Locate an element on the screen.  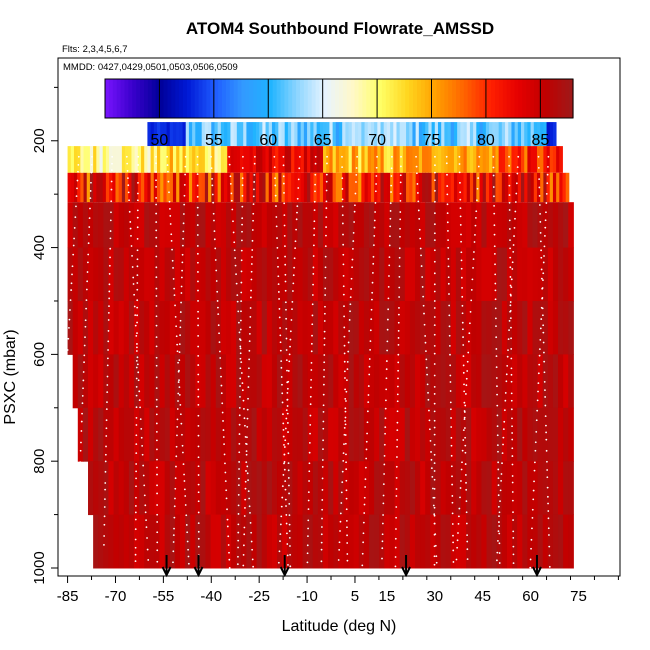
x-tick-label: -55 is located at coordinates (164, 596).